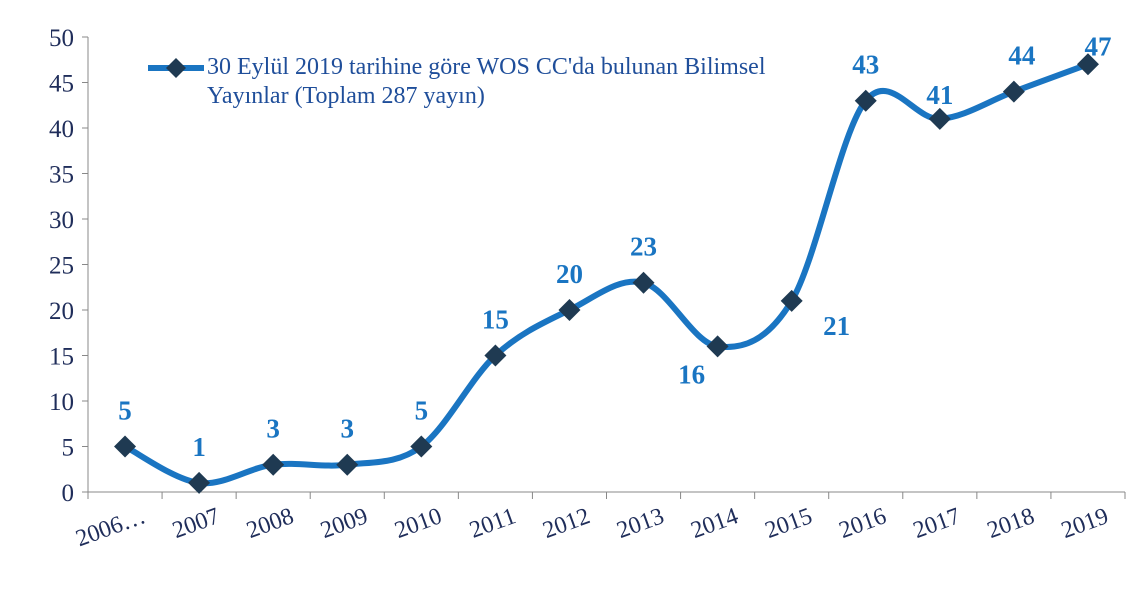  Describe the element at coordinates (418, 523) in the screenshot. I see `x-tick-label: 2010` at that location.